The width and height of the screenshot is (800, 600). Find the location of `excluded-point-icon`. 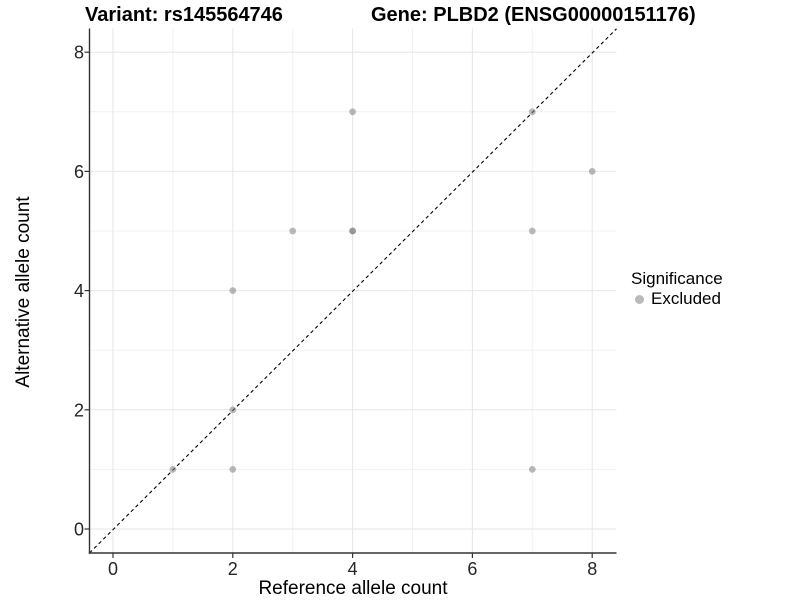

excluded-point-icon is located at coordinates (639, 299).